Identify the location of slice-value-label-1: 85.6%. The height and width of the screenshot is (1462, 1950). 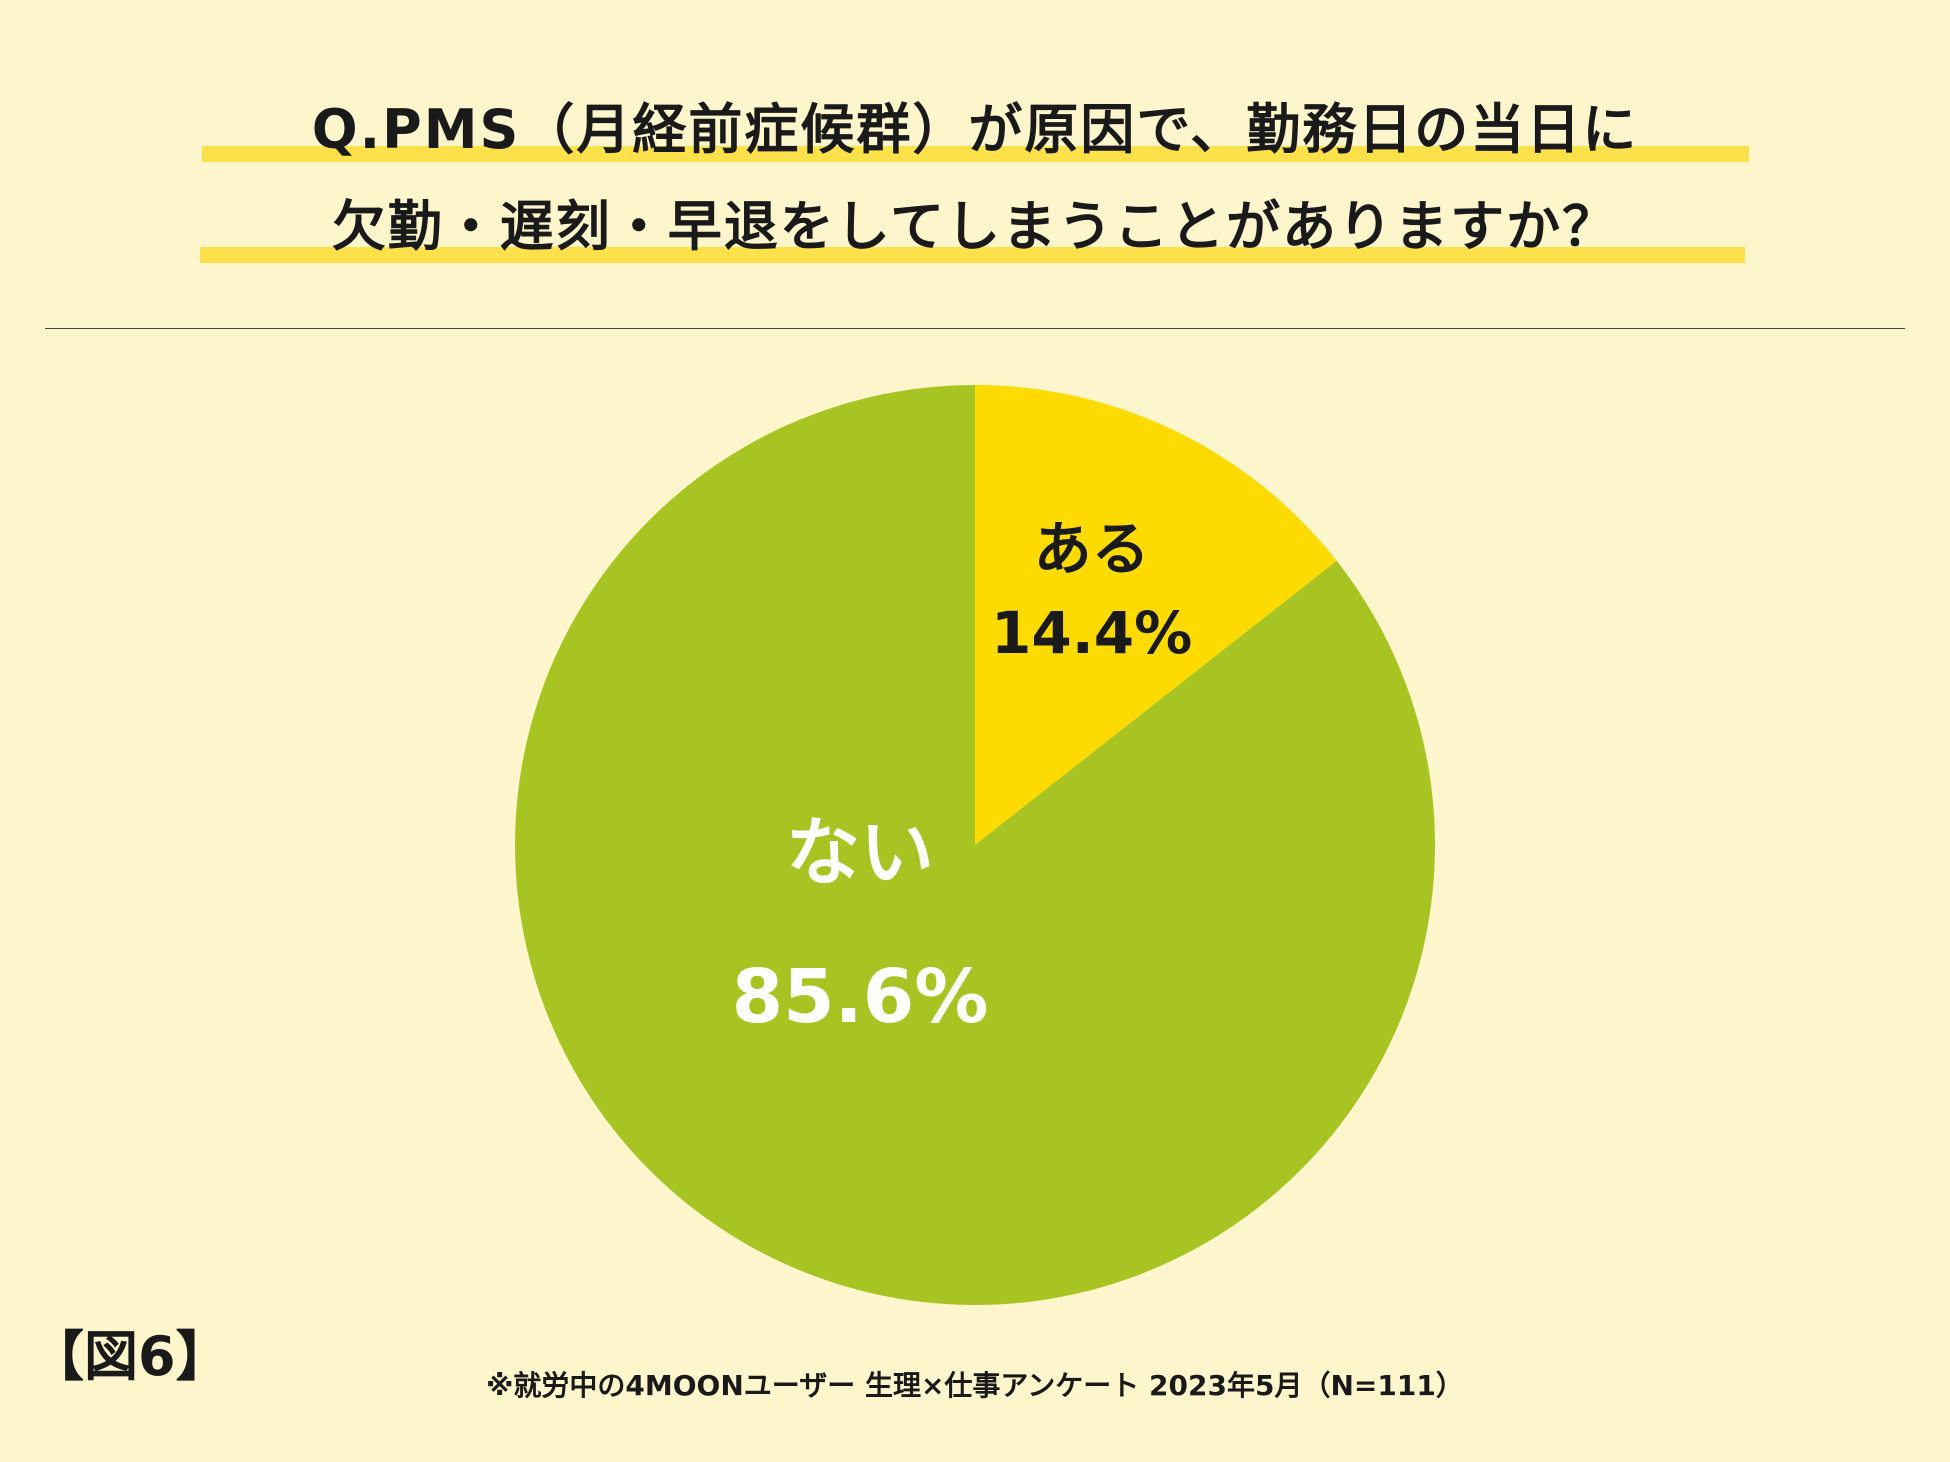
(860, 997).